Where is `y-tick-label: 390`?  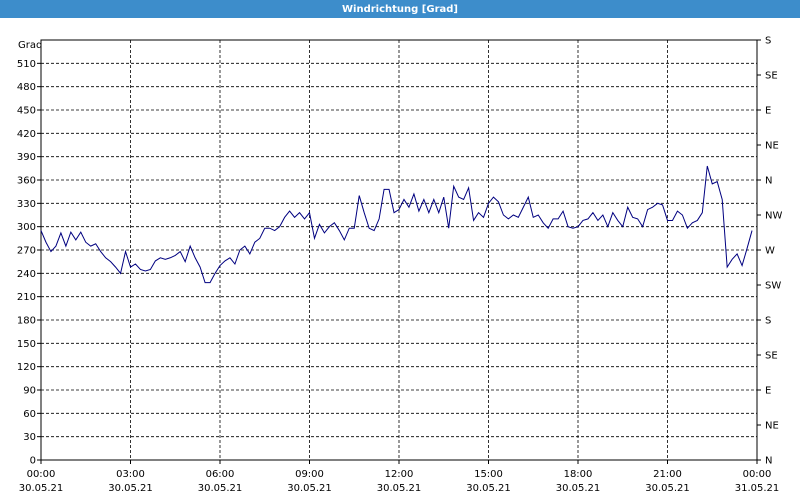
y-tick-label: 390 is located at coordinates (26, 157).